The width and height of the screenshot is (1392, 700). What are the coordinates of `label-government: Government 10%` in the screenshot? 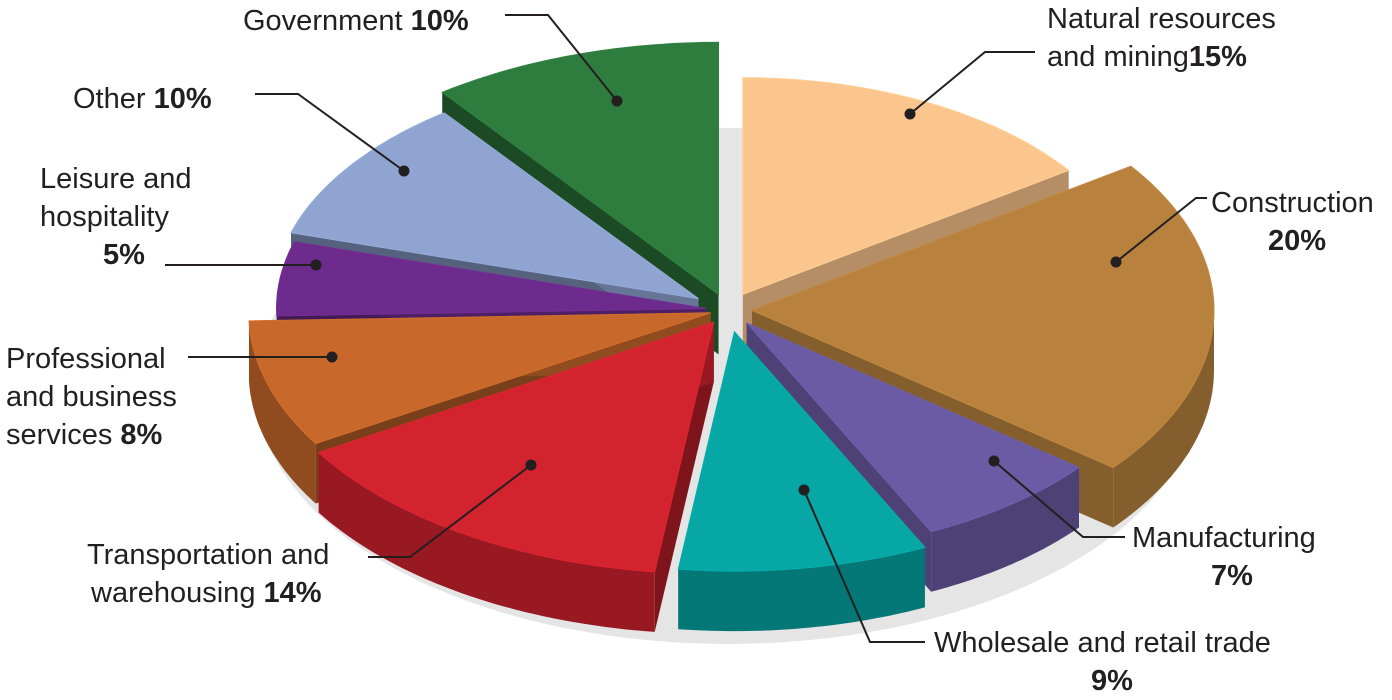 It's located at (356, 21).